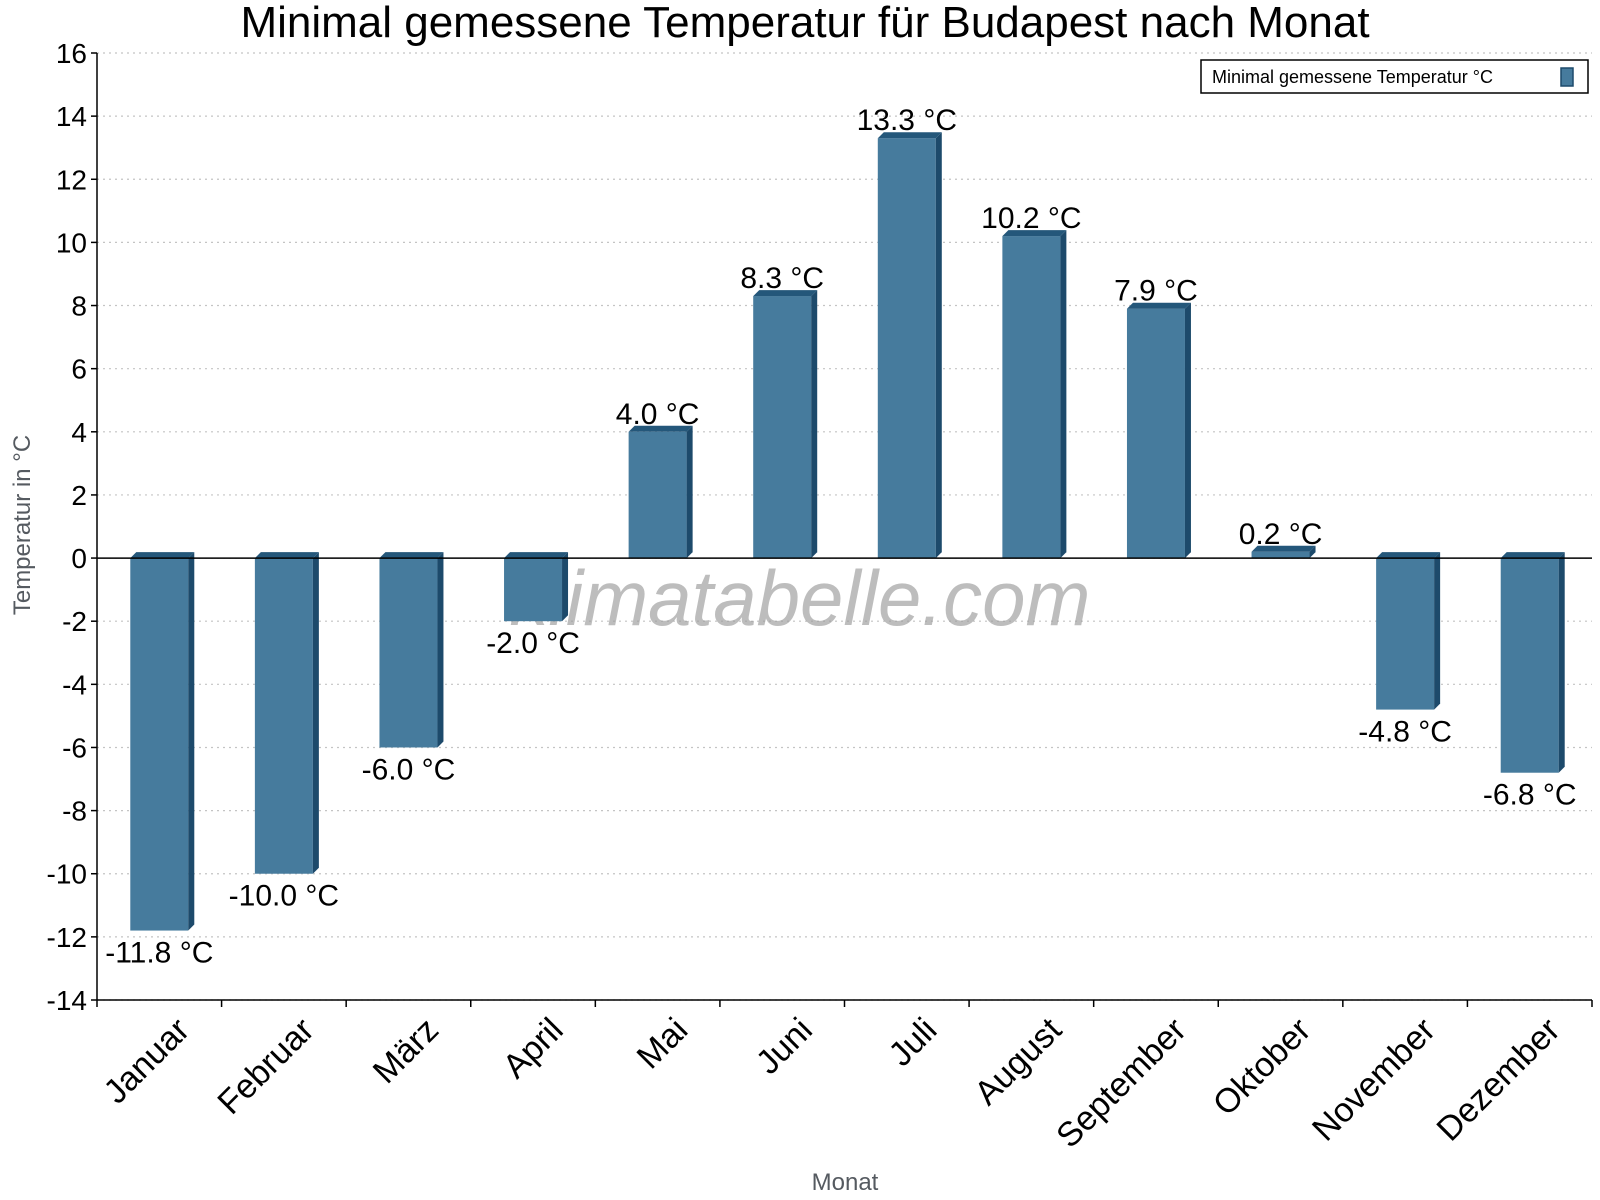 The height and width of the screenshot is (1200, 1600). I want to click on watermark: klimatabelle.com, so click(800, 598).